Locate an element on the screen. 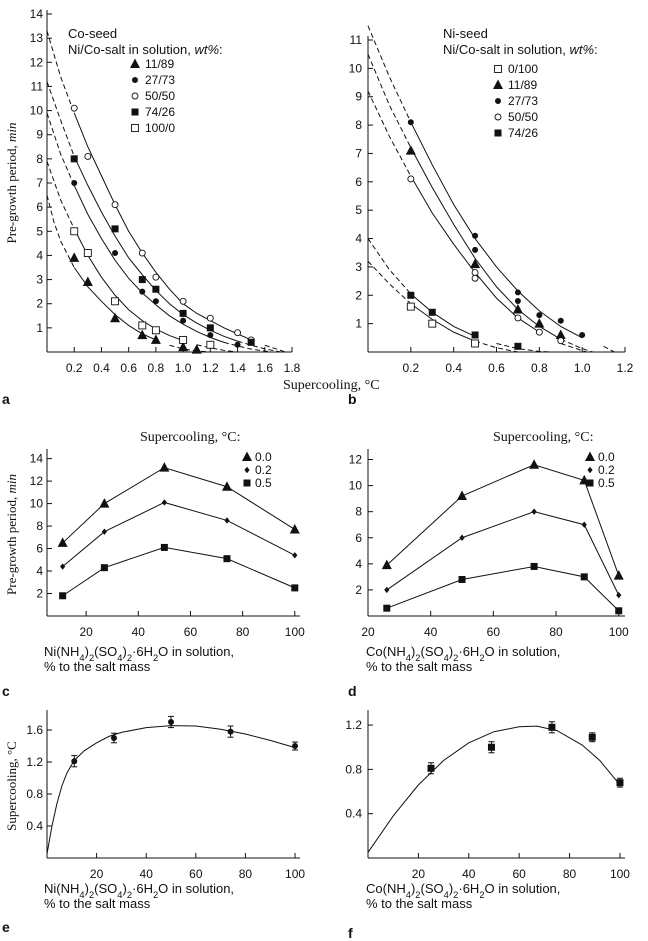 The image size is (648, 941). series-50/50 is located at coordinates (166, 191).